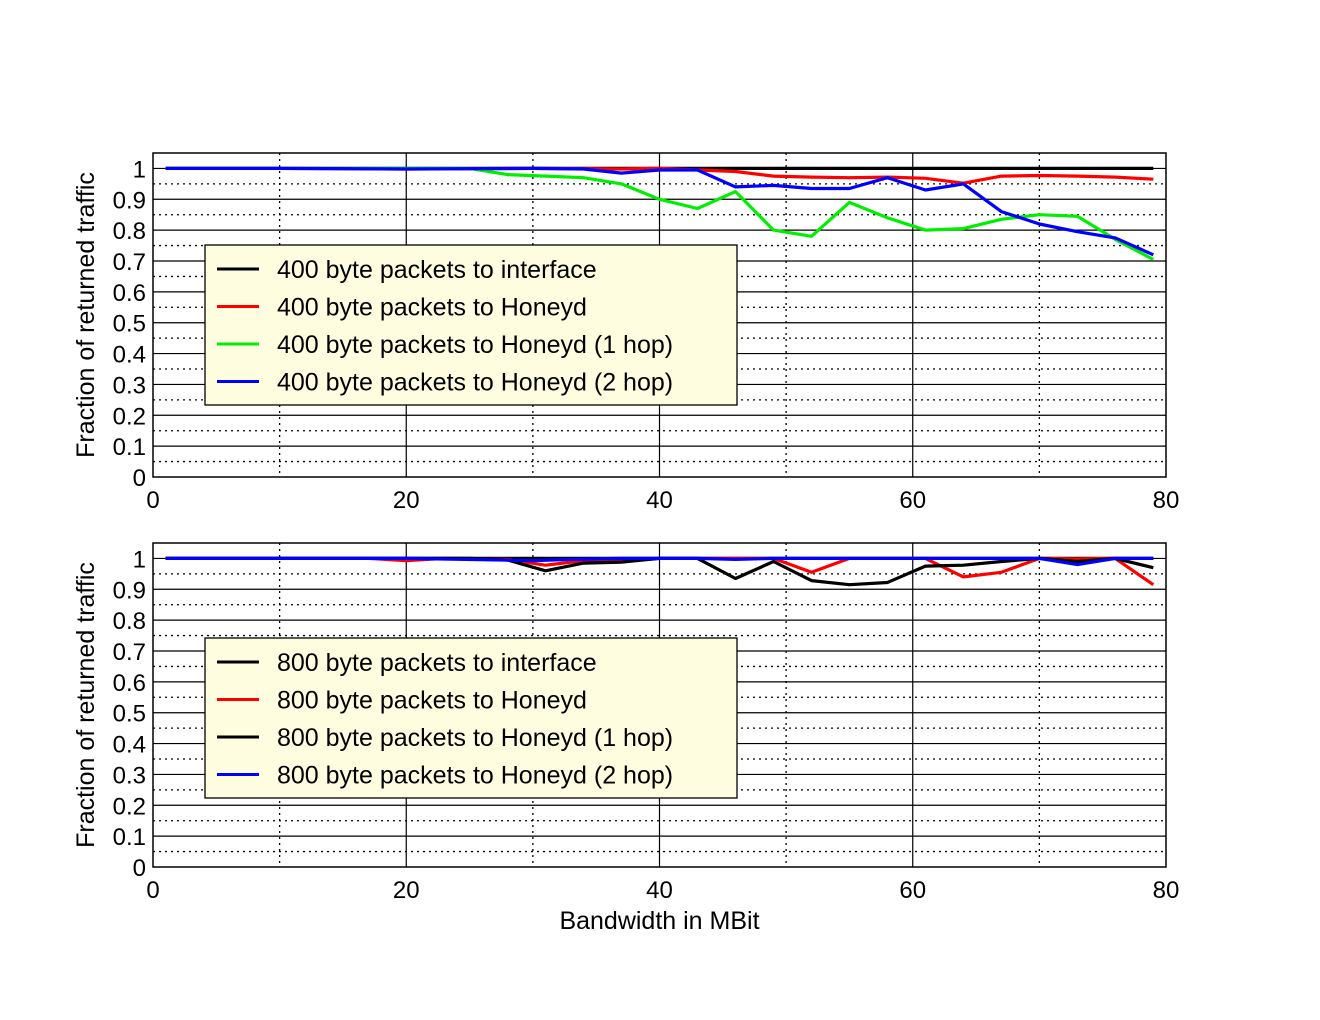 Image resolution: width=1320 pixels, height=1020 pixels. What do you see at coordinates (475, 345) in the screenshot?
I see `legend-entry: 400 byte packets to Honeyd (1 hop)` at bounding box center [475, 345].